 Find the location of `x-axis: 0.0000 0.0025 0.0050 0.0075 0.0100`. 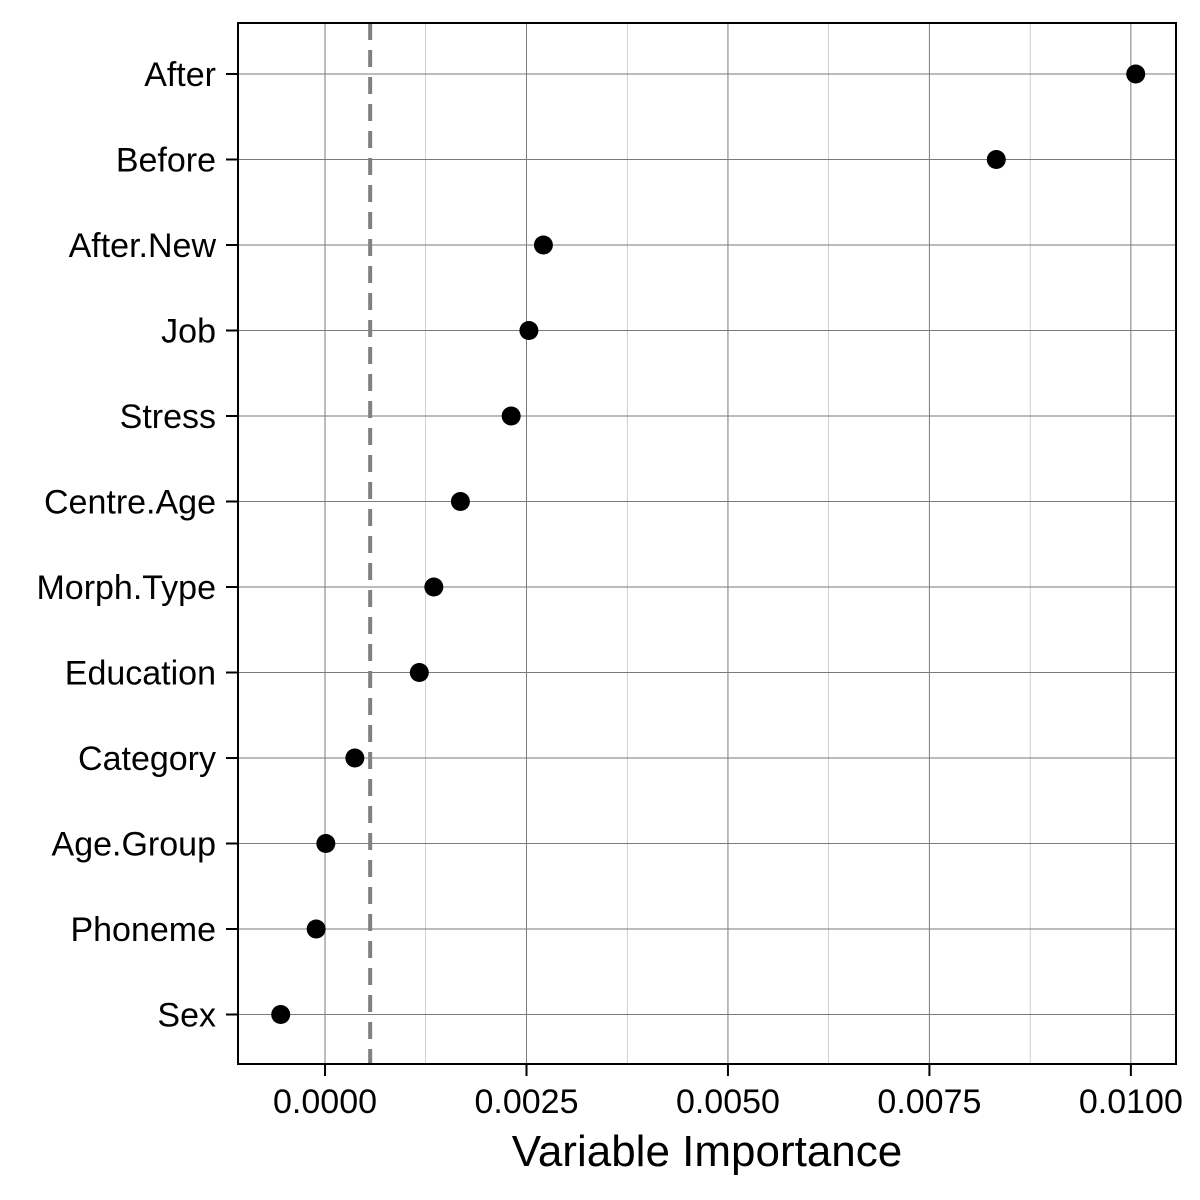

x-axis: 0.0000 0.0025 0.0050 0.0075 0.0100 is located at coordinates (728, 1092).